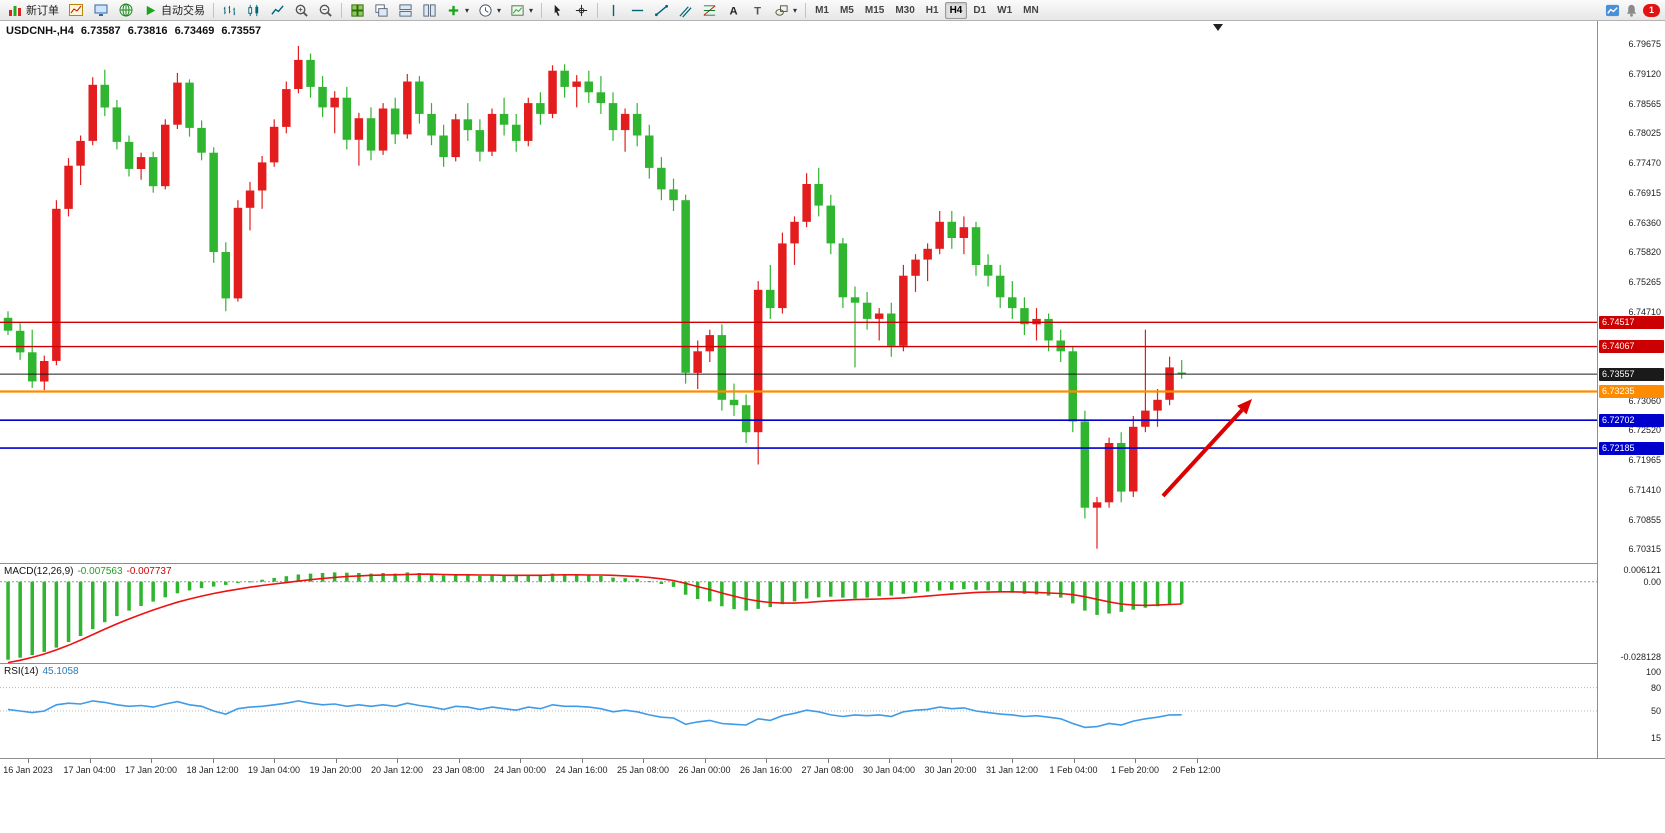  Describe the element at coordinates (1651, 10) in the screenshot. I see `notification-count-badge: 1` at that location.